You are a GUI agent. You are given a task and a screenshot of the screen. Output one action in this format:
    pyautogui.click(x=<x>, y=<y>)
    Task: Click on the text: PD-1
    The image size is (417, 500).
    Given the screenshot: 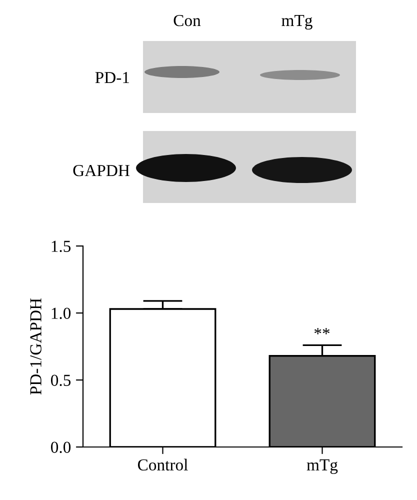 What is the action you would take?
    pyautogui.click(x=112, y=78)
    